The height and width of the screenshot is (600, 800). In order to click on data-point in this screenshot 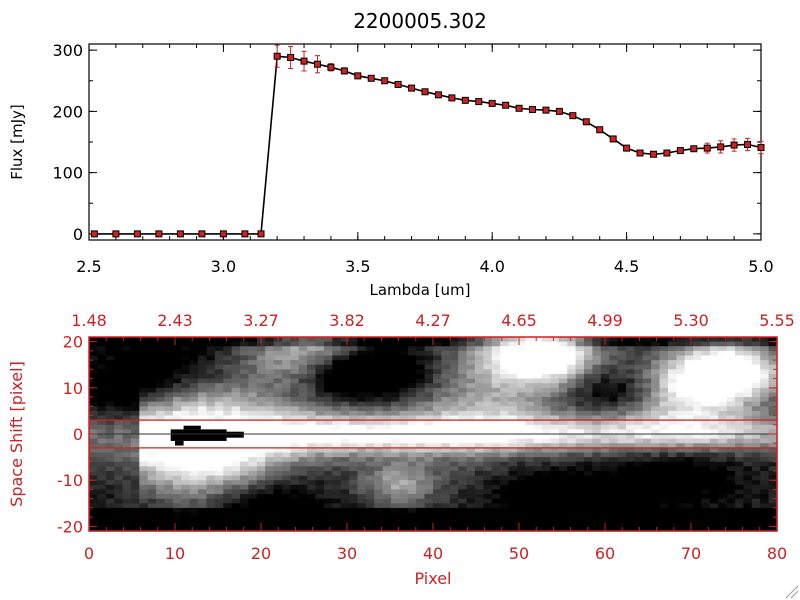, I will do `click(385, 81)`.